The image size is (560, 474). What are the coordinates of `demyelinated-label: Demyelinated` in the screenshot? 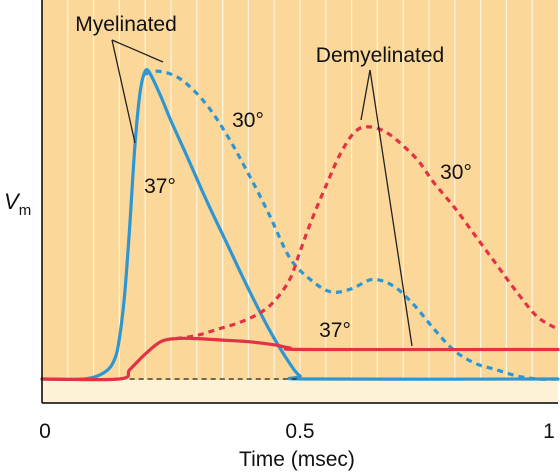 It's located at (380, 55).